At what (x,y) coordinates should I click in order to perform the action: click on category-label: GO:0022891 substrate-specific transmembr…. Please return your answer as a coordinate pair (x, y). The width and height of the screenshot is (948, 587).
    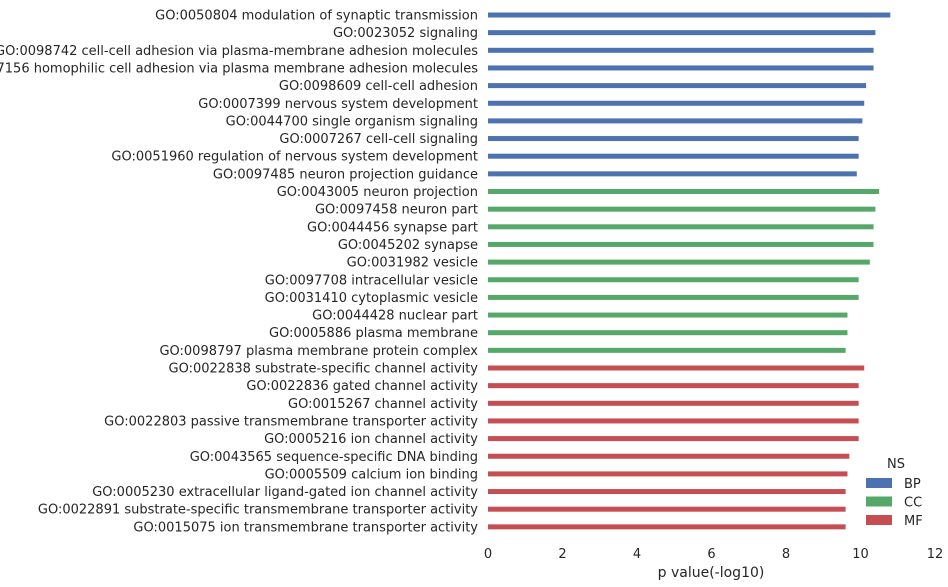
    Looking at the image, I should click on (258, 510).